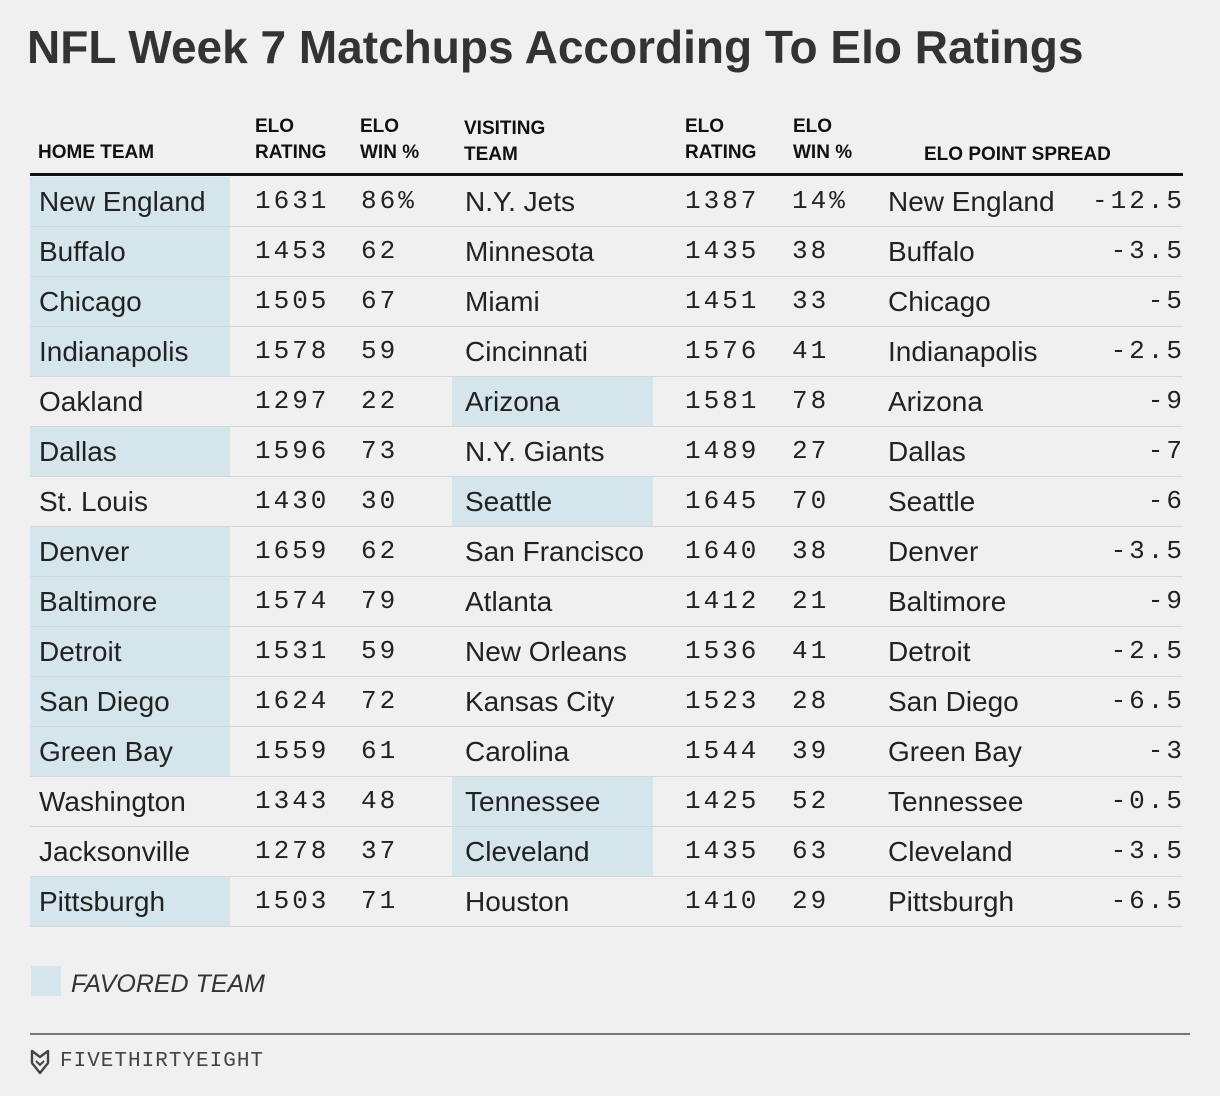 This screenshot has width=1220, height=1096. Describe the element at coordinates (811, 251) in the screenshot. I see `visiting-win-cell: 38` at that location.